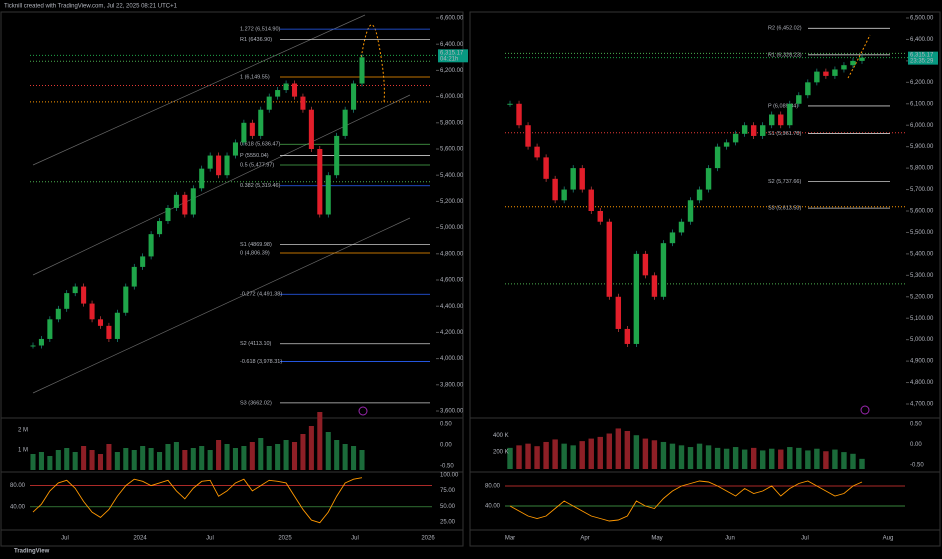  What do you see at coordinates (730, 539) in the screenshot?
I see `x-tick-label: Jun` at bounding box center [730, 539].